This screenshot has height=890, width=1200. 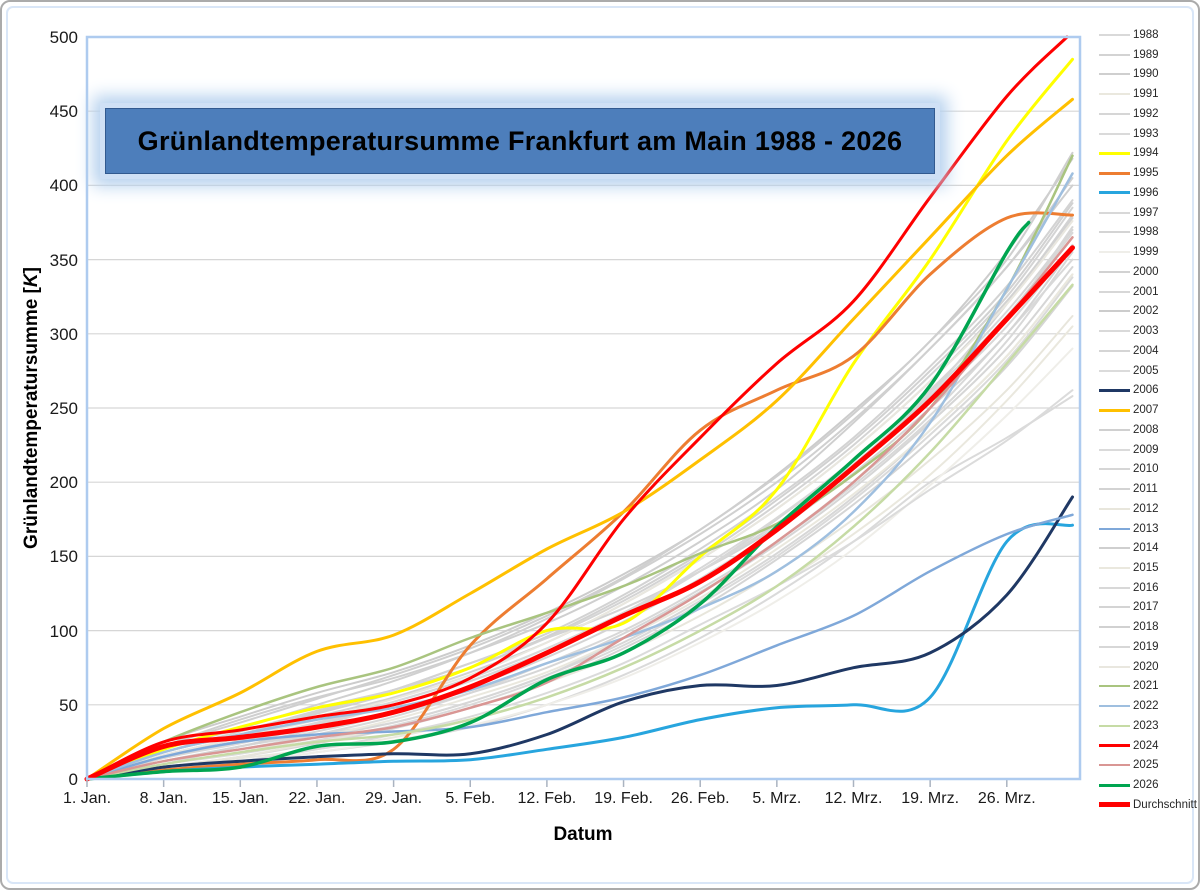 I want to click on y-axis-title-text: Grünlandtemperatursumme [, so click(x=31, y=418).